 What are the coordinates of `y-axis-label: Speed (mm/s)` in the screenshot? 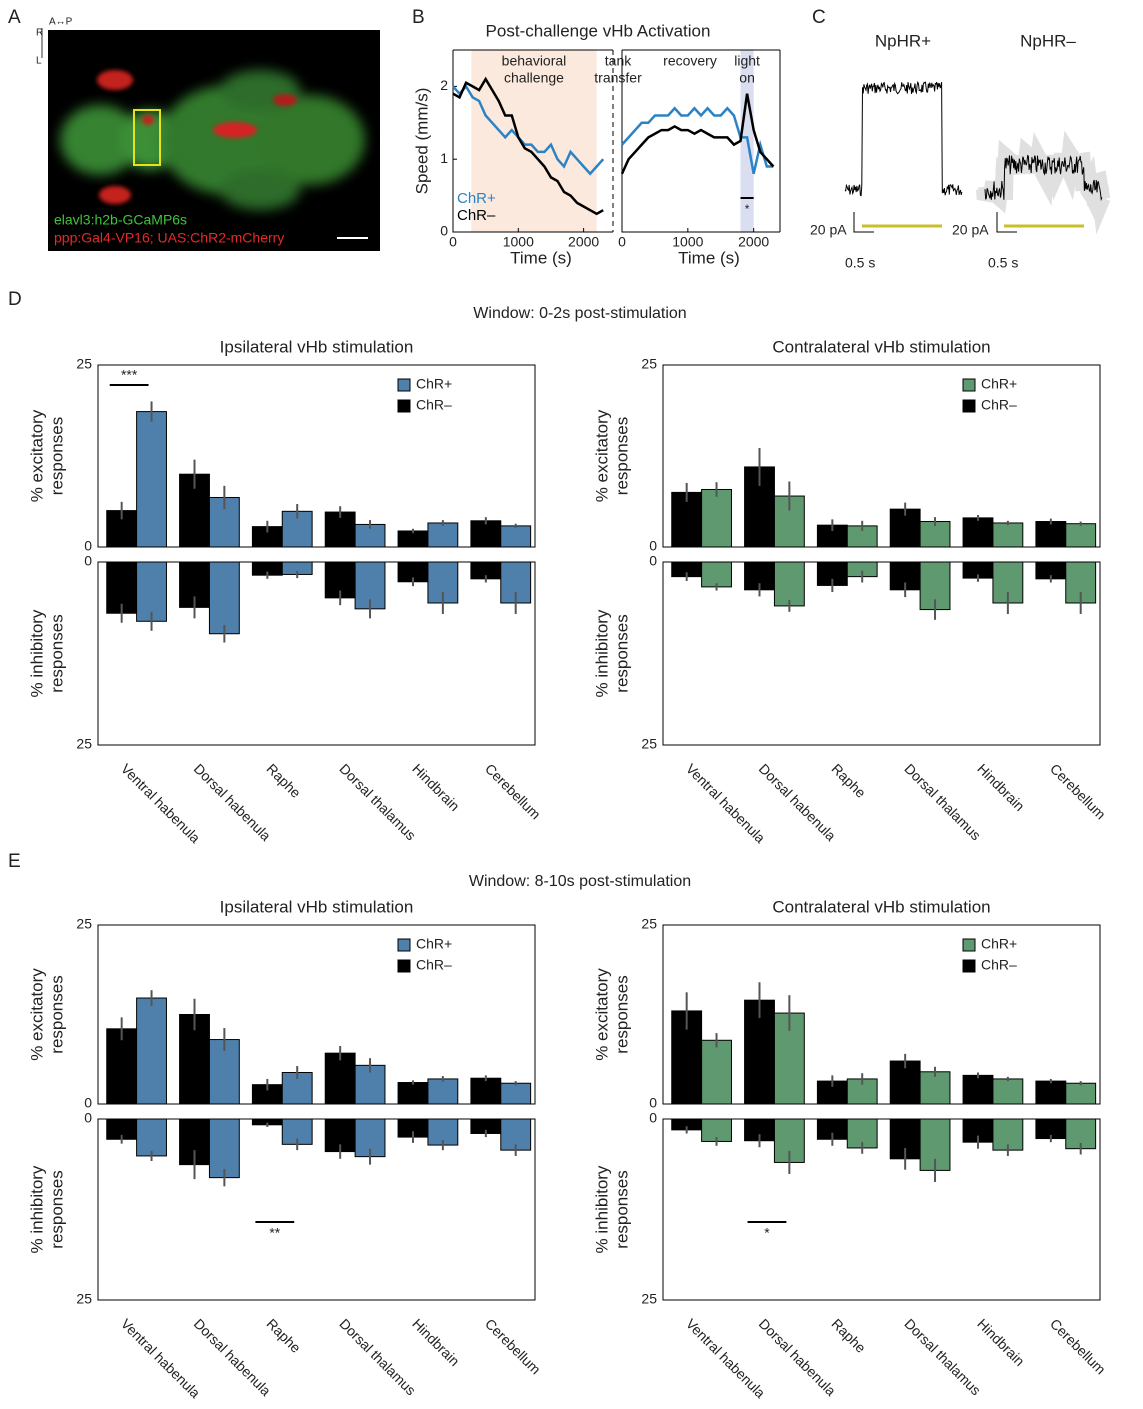 It's located at (421, 141).